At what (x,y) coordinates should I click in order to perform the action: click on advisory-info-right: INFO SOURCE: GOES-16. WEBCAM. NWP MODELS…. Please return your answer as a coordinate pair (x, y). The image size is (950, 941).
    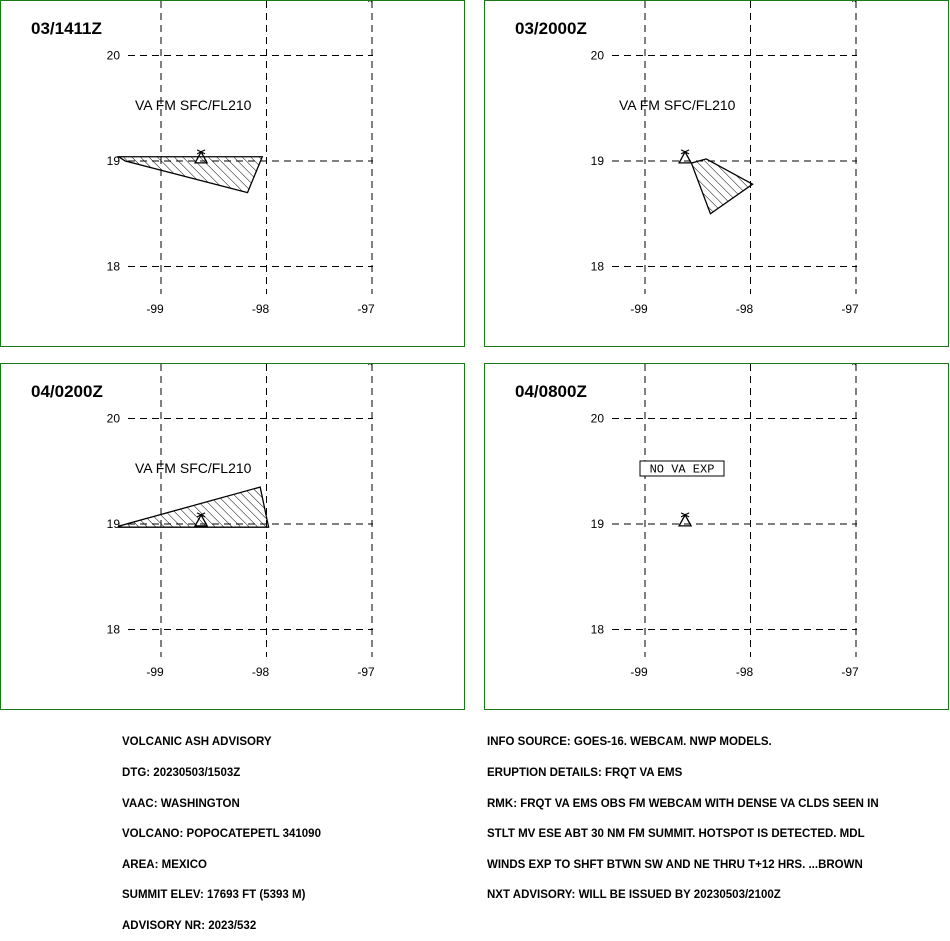
    Looking at the image, I should click on (683, 814).